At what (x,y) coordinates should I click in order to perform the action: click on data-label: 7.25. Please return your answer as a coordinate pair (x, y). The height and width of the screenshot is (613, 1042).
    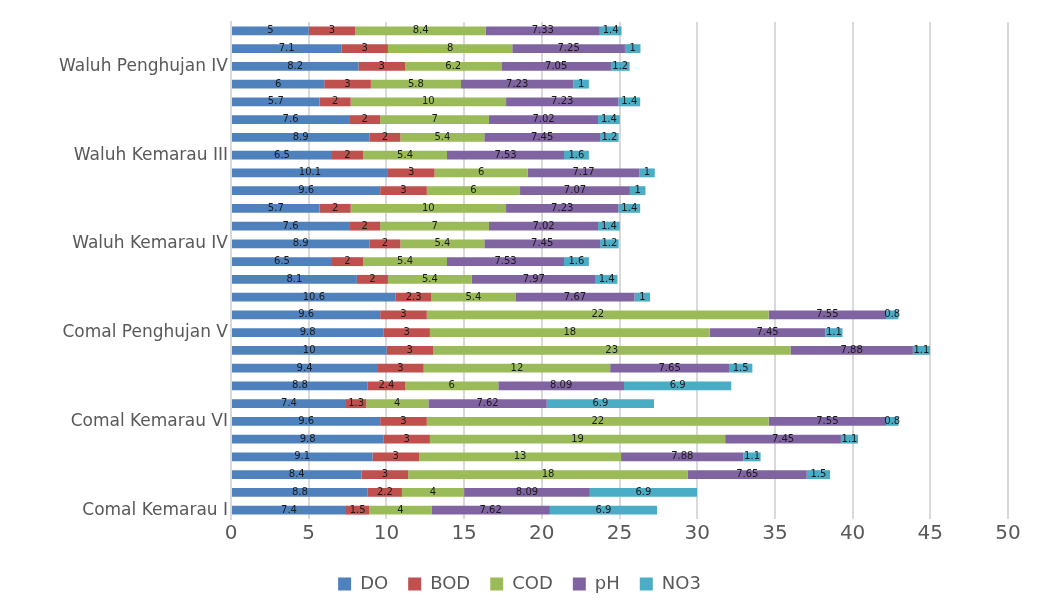
    Looking at the image, I should click on (568, 48).